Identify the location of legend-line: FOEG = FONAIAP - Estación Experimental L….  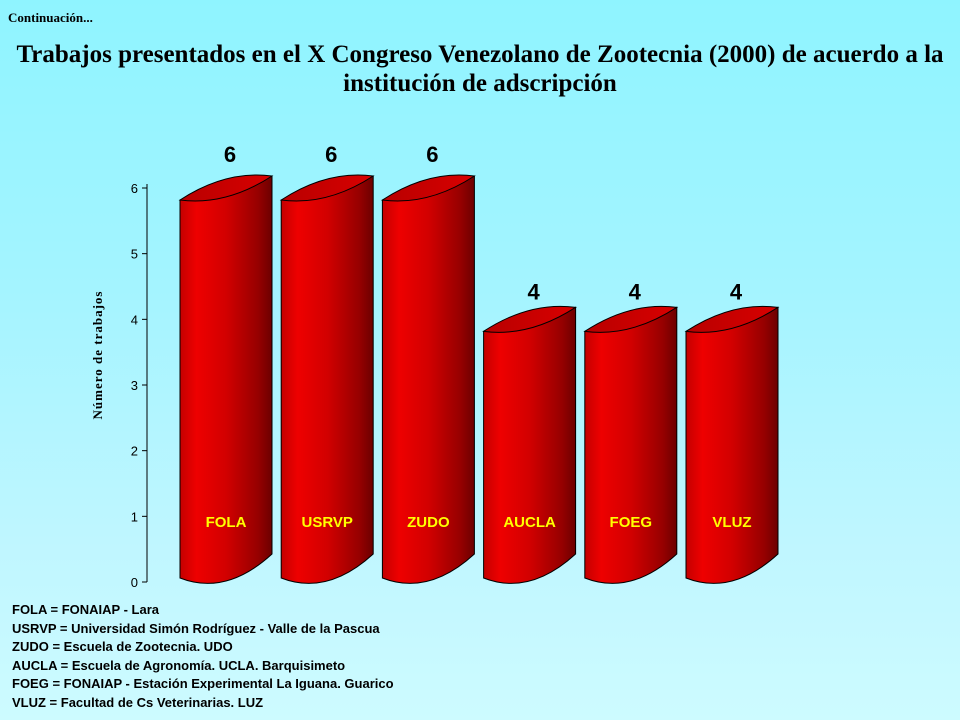
(203, 683).